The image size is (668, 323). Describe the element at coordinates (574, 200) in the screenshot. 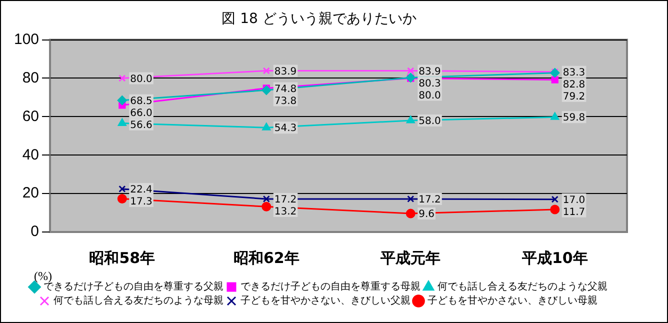

I see `data-label: 17.0` at that location.